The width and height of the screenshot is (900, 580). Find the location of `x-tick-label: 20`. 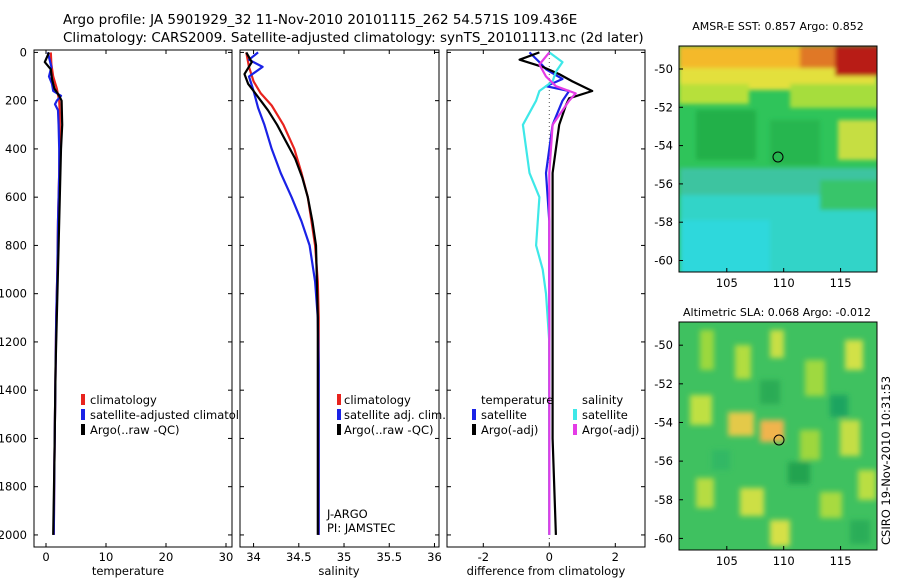

x-tick-label: 20 is located at coordinates (166, 557).